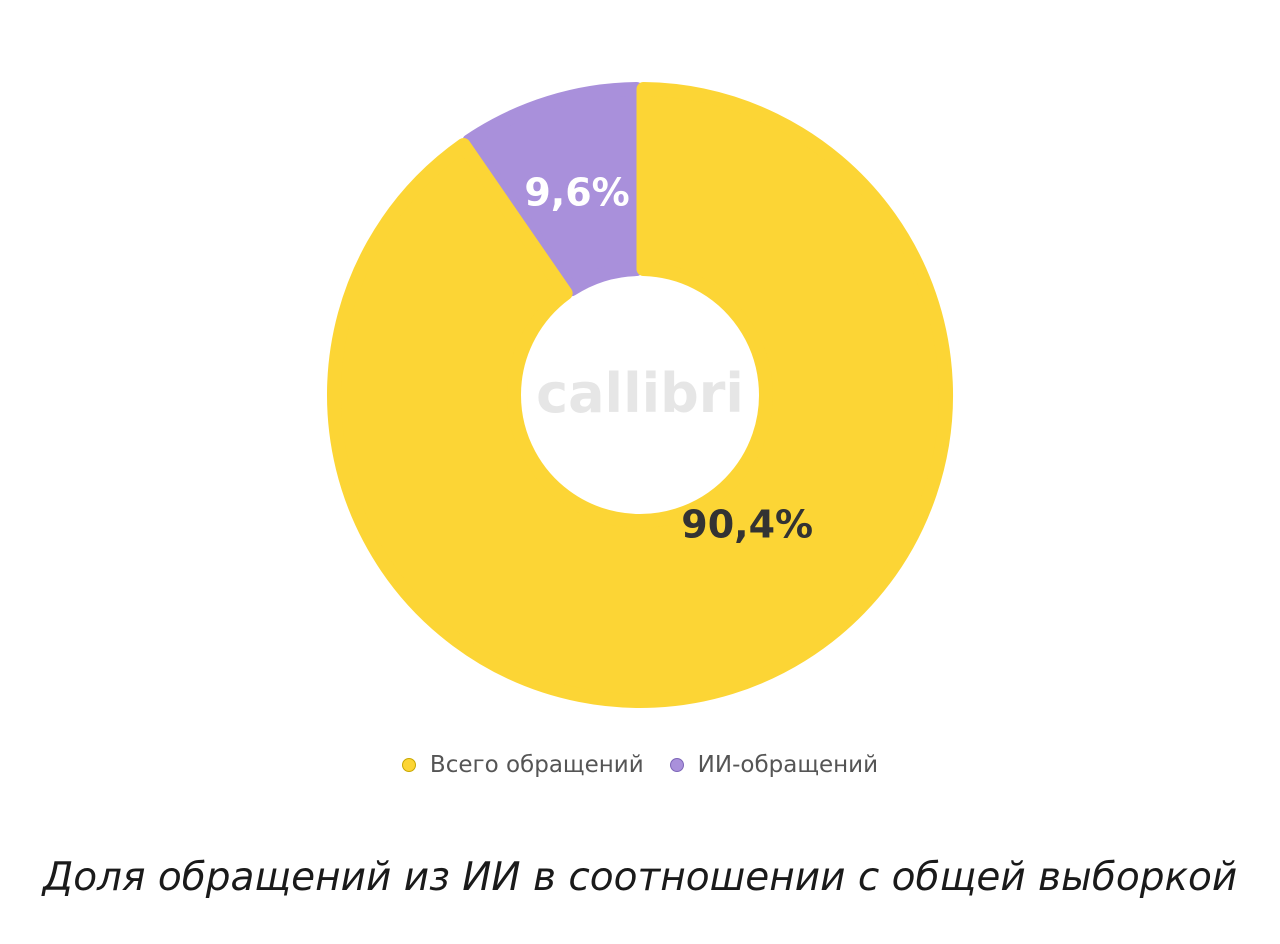 The height and width of the screenshot is (944, 1280). What do you see at coordinates (676, 765) in the screenshot?
I see `legend-marker-ai` at bounding box center [676, 765].